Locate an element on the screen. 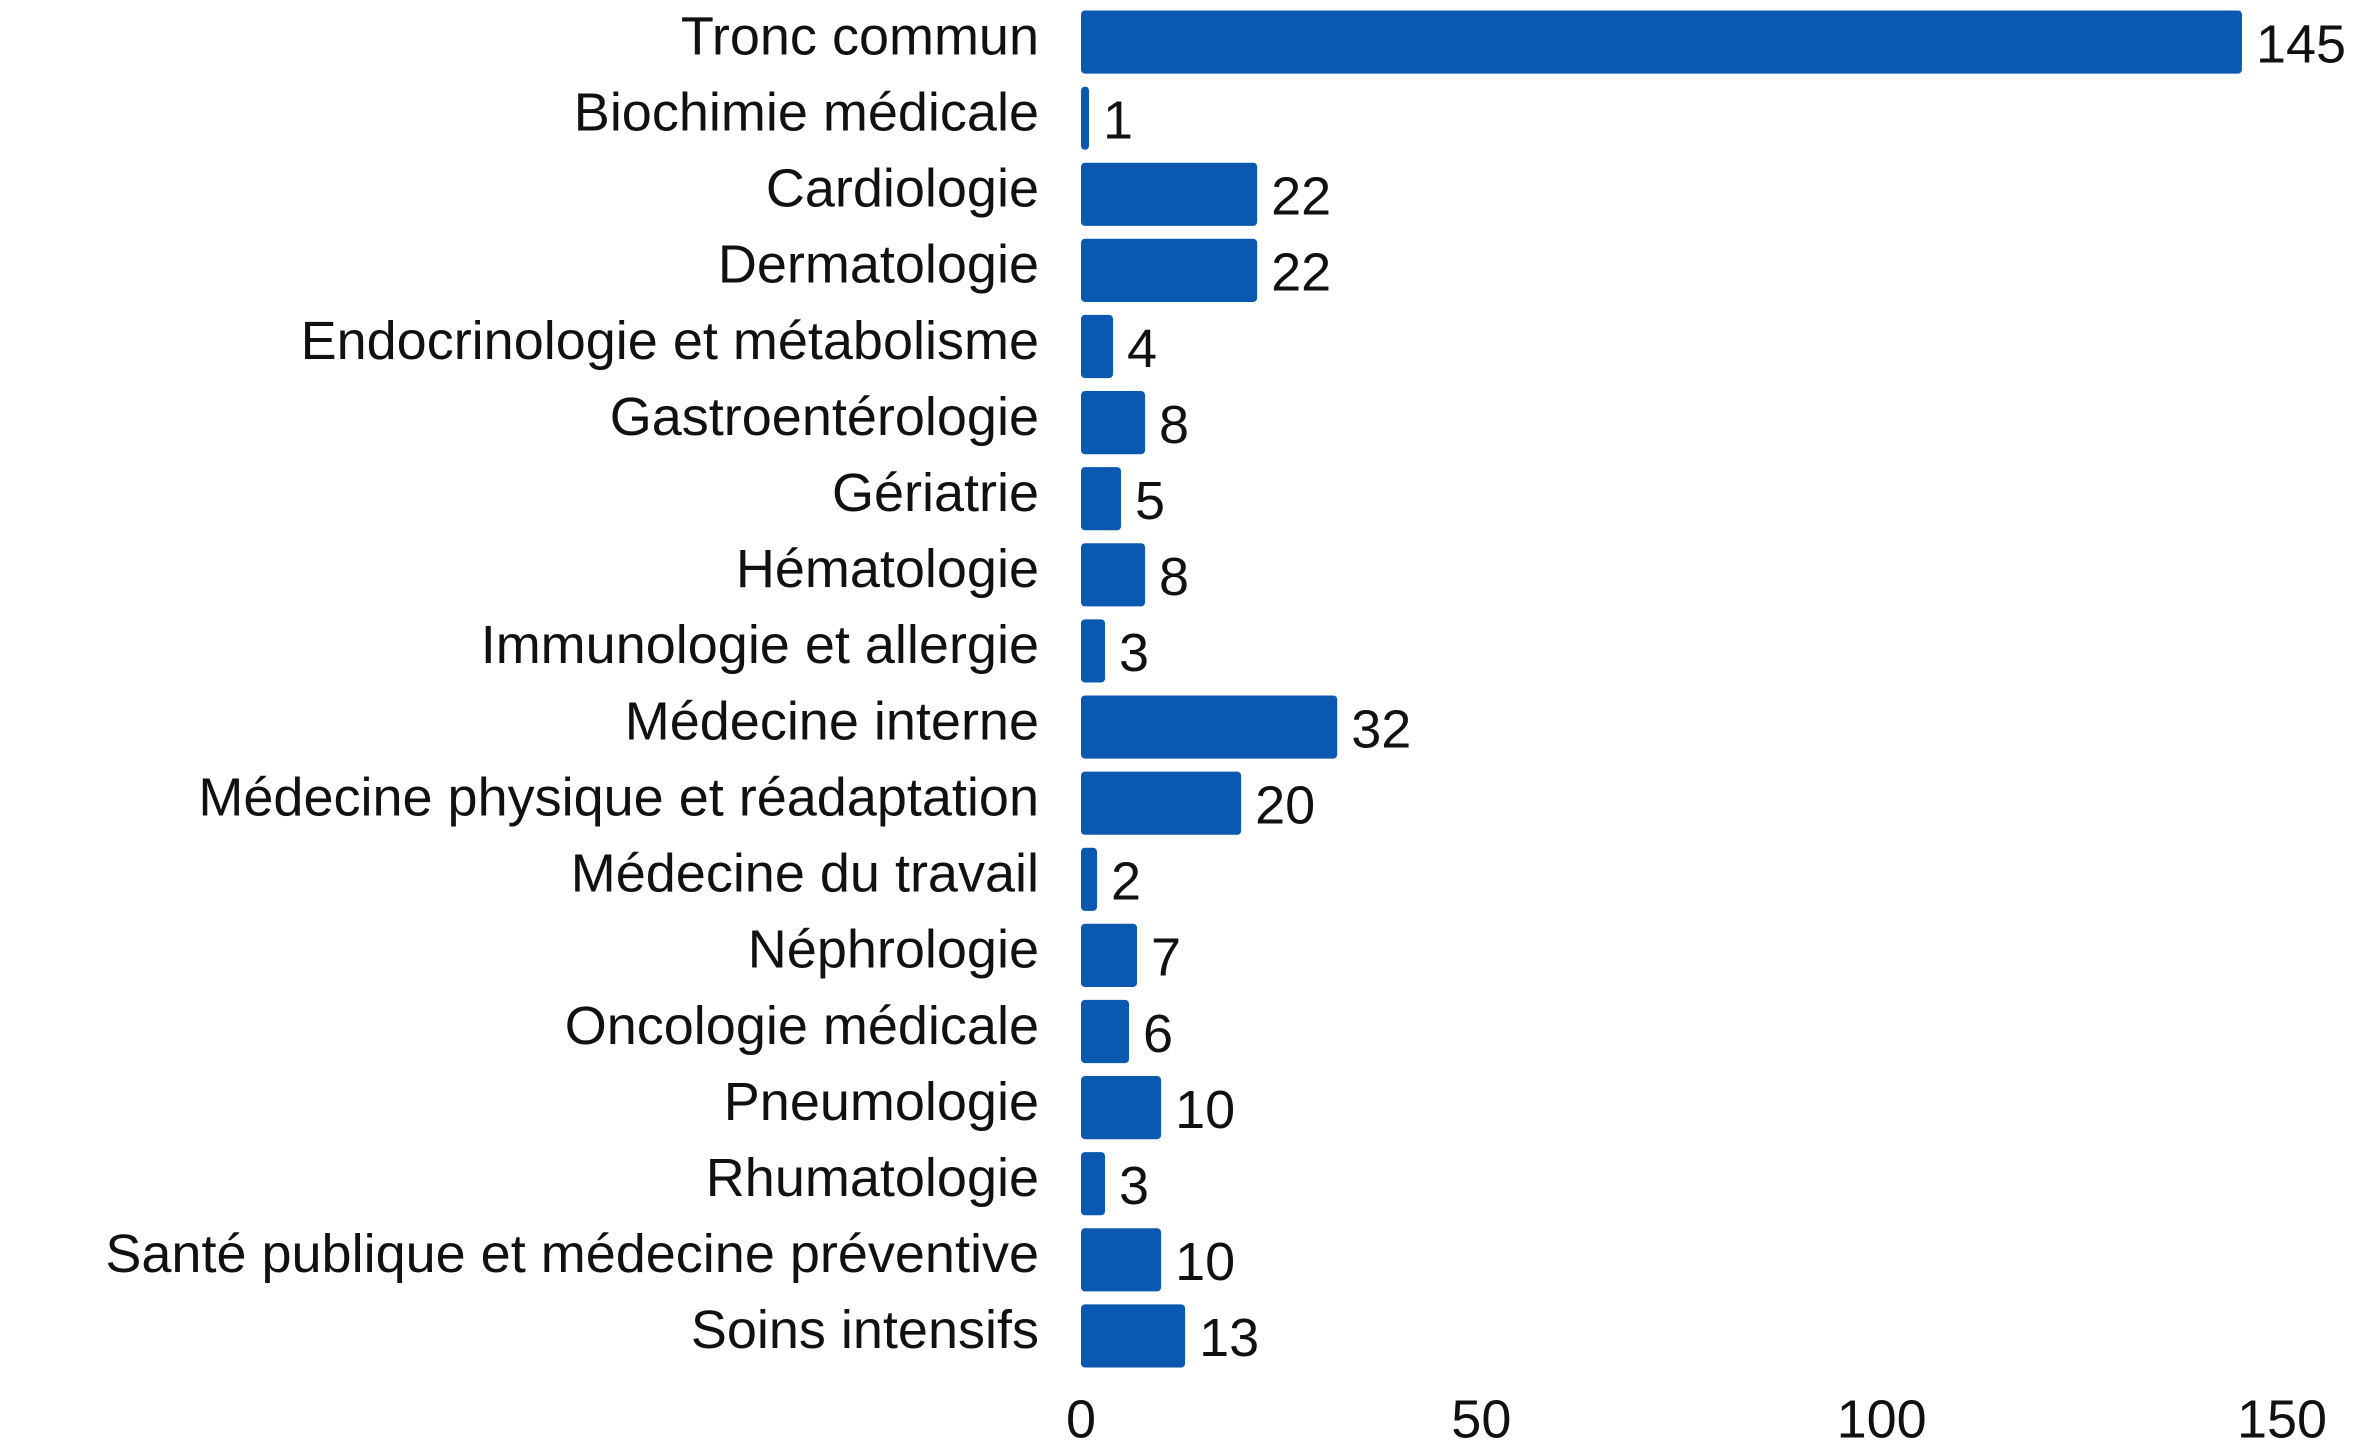  y-tick-label: Gastroentérologie is located at coordinates (824, 417).